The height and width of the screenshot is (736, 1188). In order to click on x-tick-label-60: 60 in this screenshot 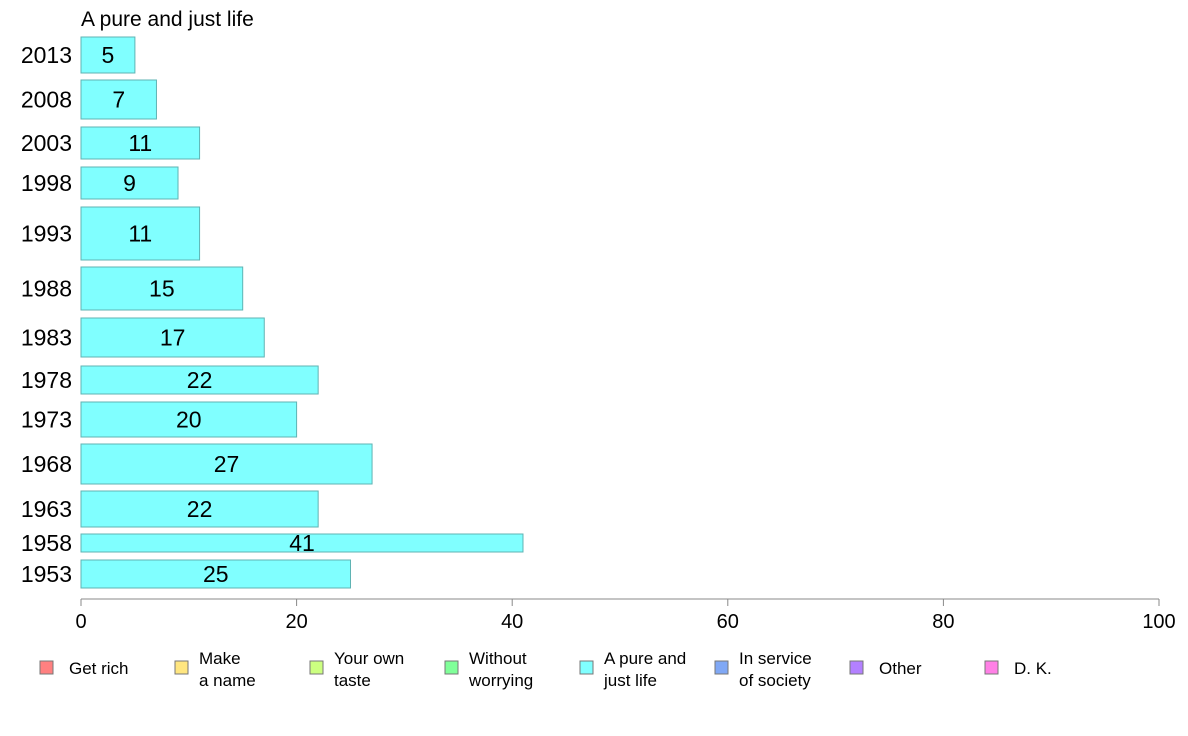, I will do `click(728, 622)`.